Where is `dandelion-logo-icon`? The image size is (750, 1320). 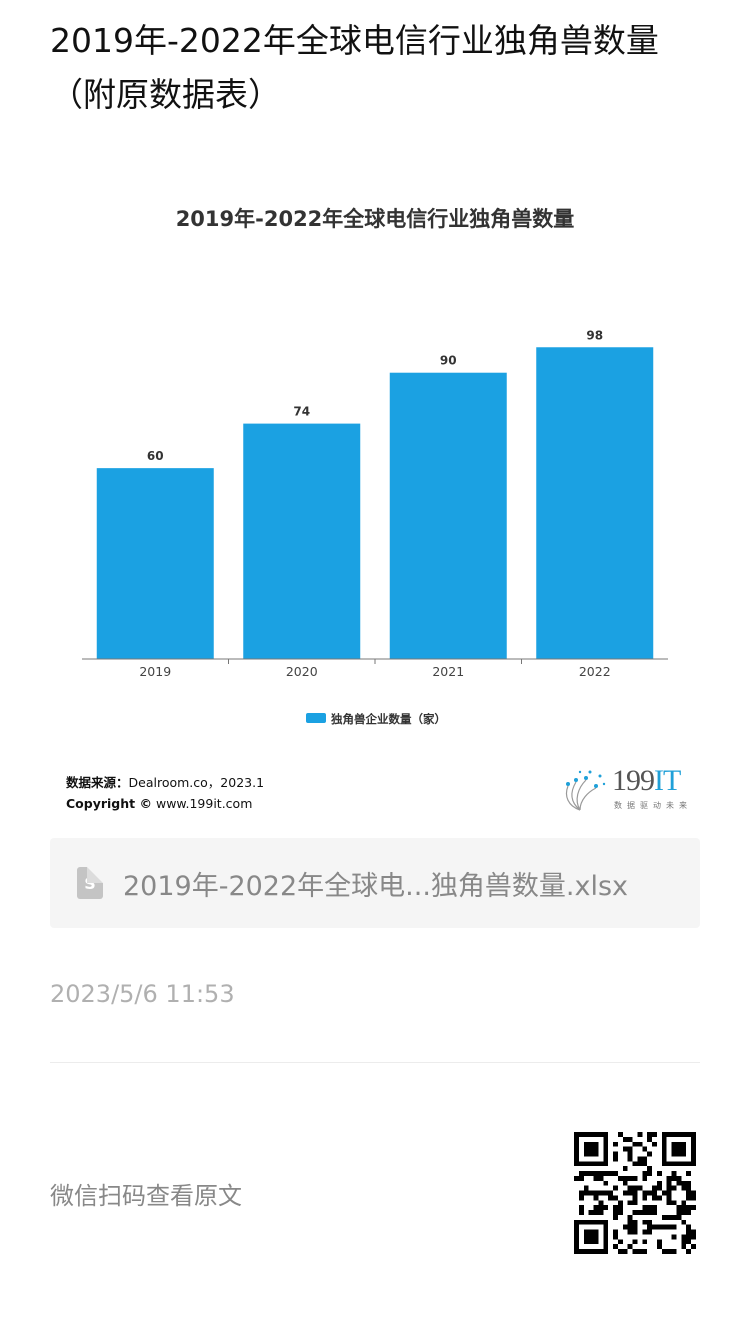 dandelion-logo-icon is located at coordinates (585, 790).